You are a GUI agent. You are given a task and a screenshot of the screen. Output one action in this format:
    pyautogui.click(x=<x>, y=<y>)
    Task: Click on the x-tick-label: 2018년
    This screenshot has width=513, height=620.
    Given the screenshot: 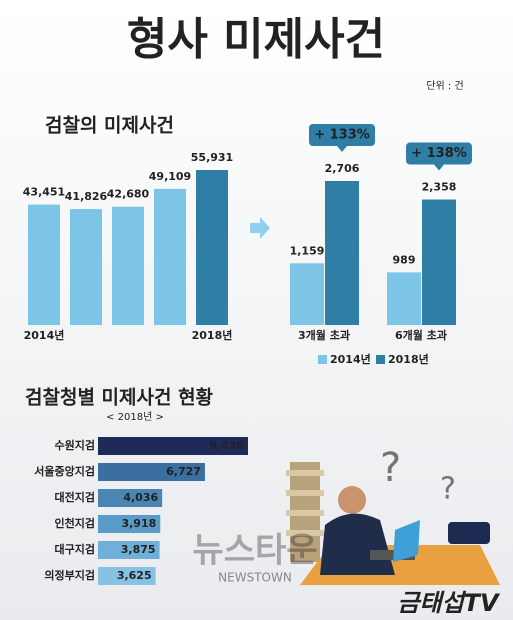 What is the action you would take?
    pyautogui.click(x=212, y=335)
    